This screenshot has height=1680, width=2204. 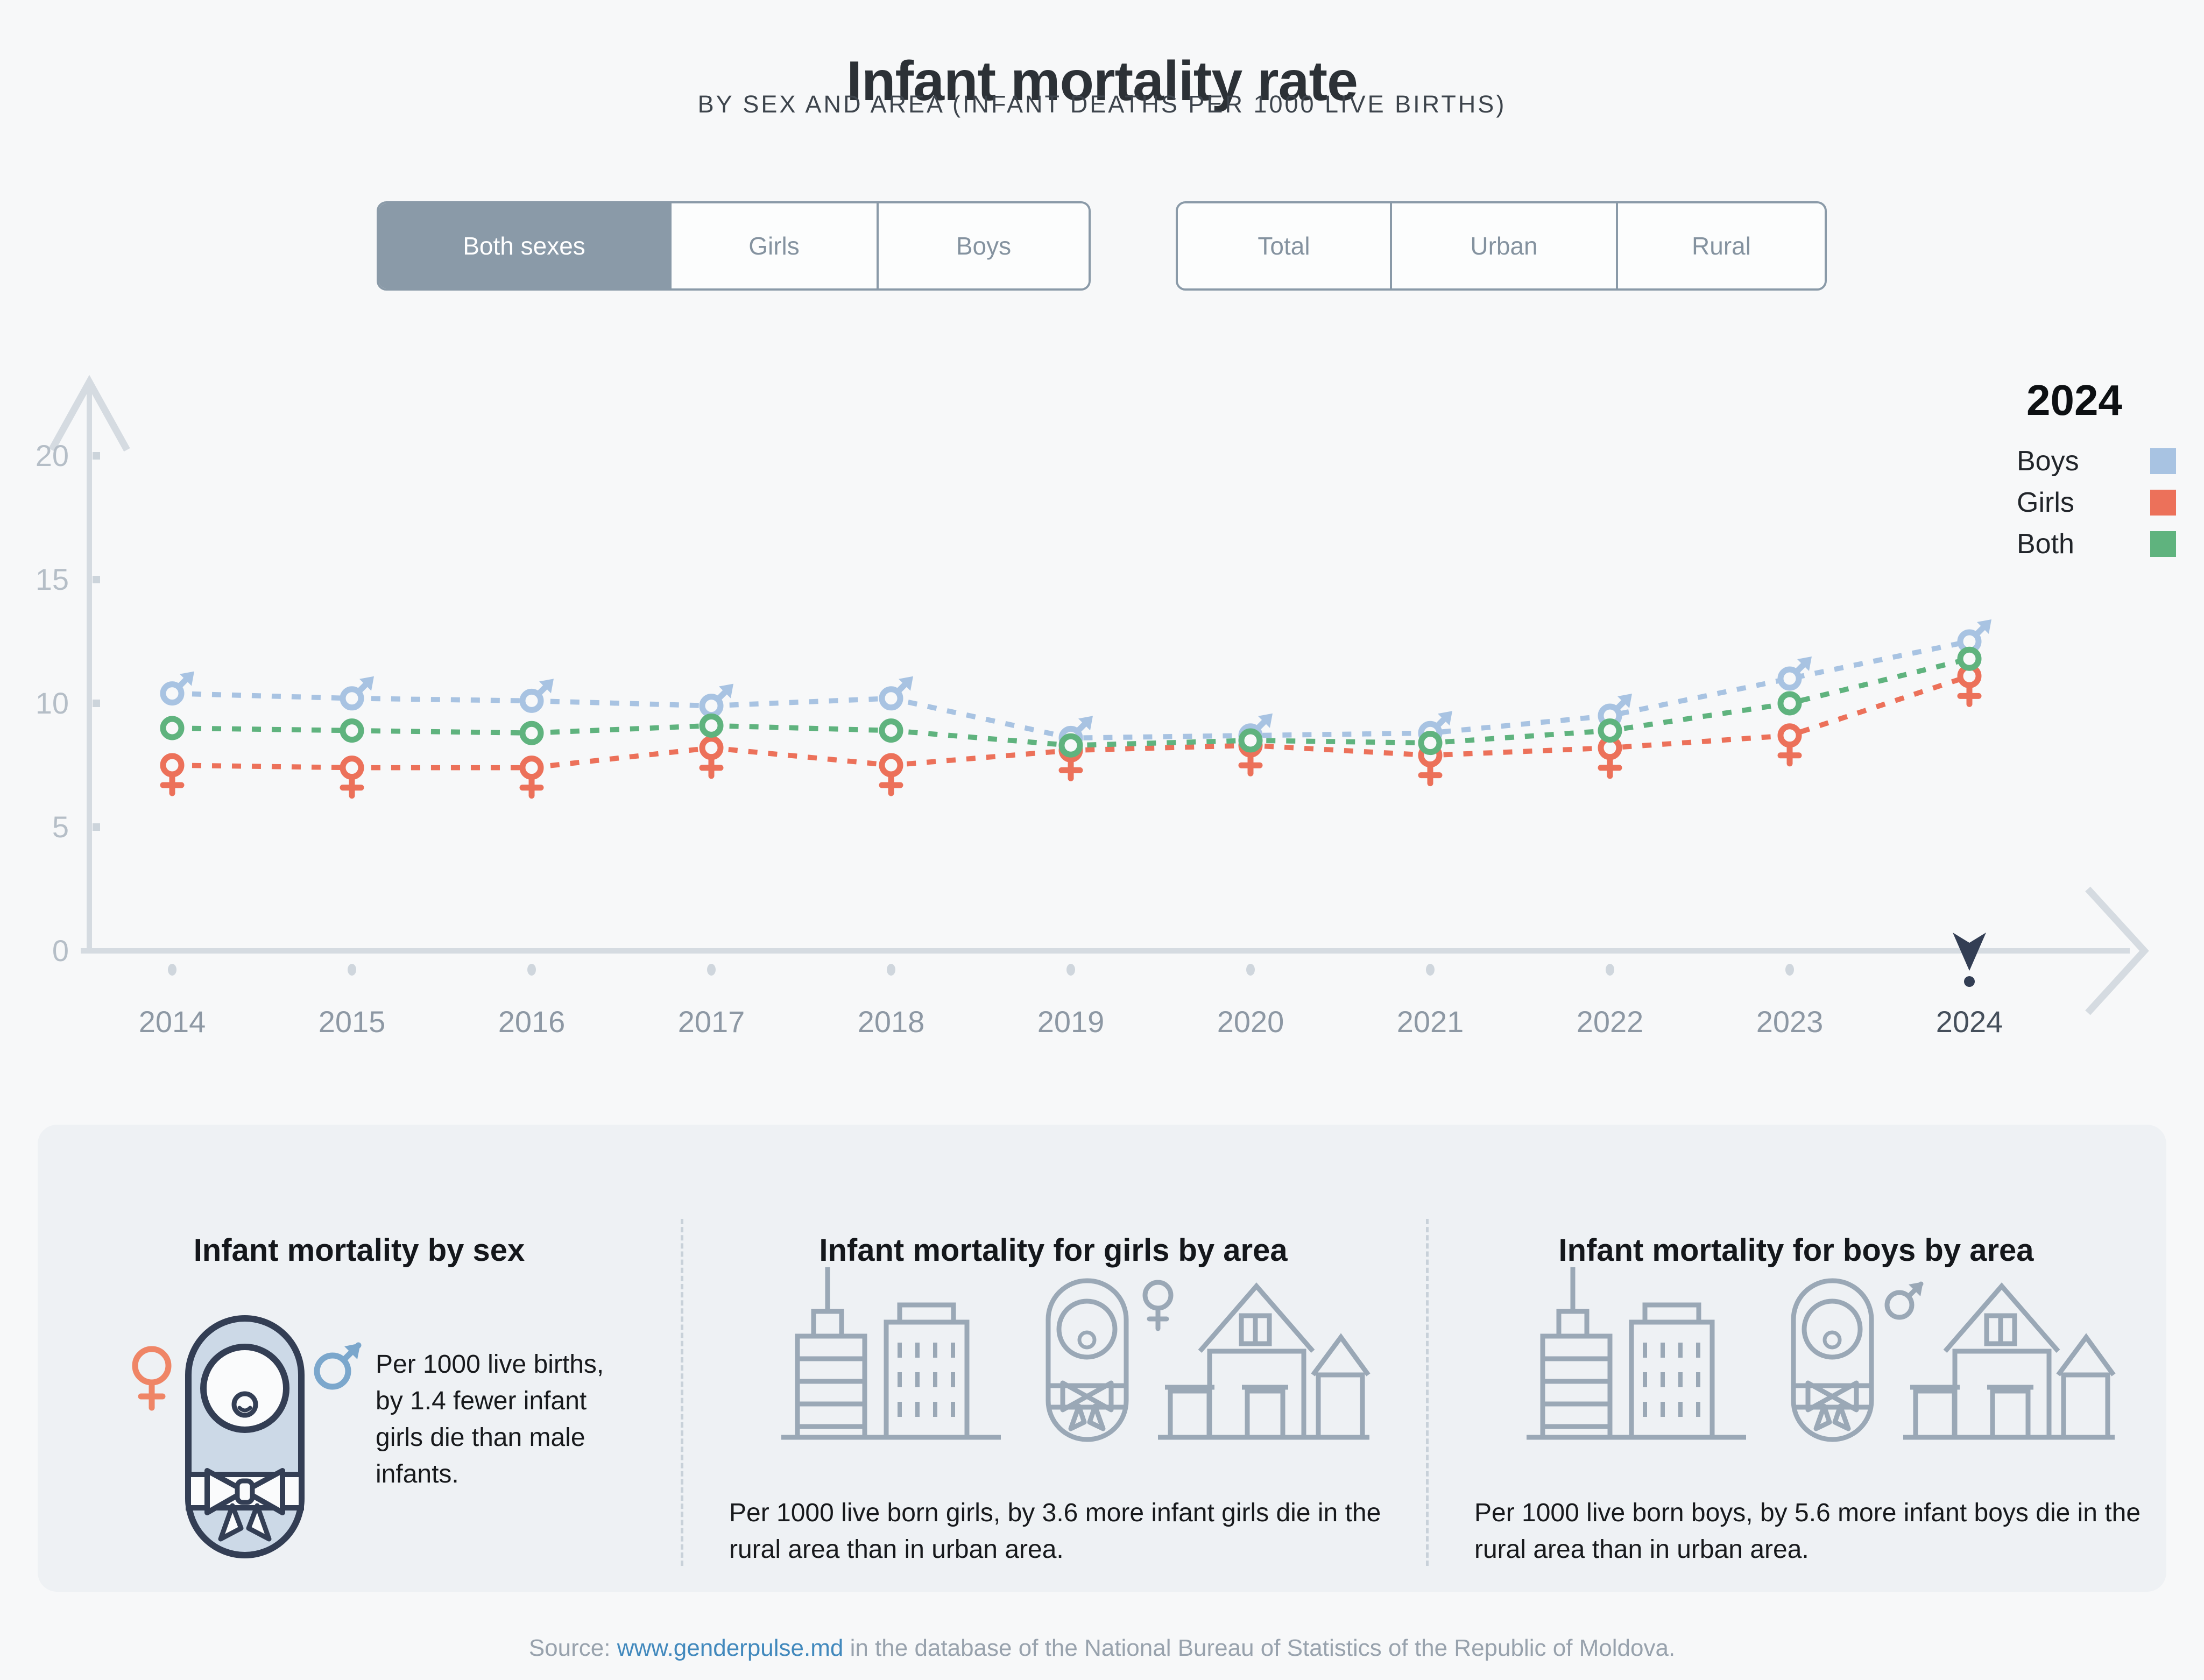 I want to click on source-prefix: Source:, so click(x=572, y=1648).